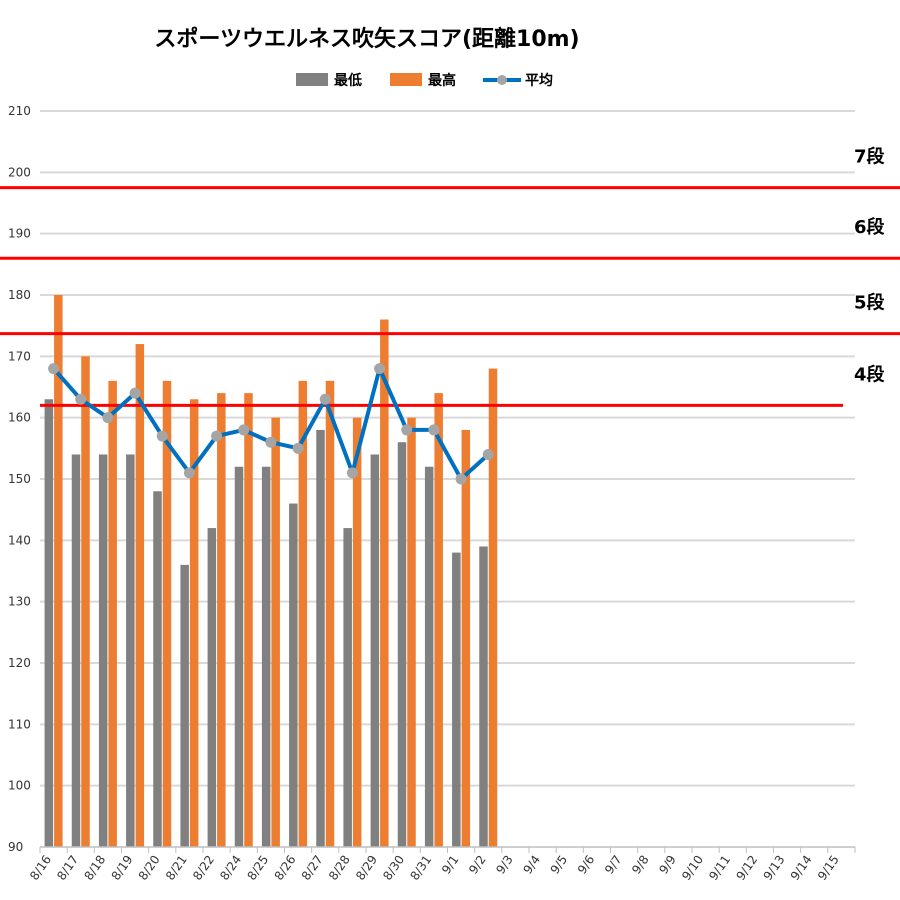 Image resolution: width=900 pixels, height=900 pixels. What do you see at coordinates (285, 868) in the screenshot?
I see `x-tick-label: 8/26` at bounding box center [285, 868].